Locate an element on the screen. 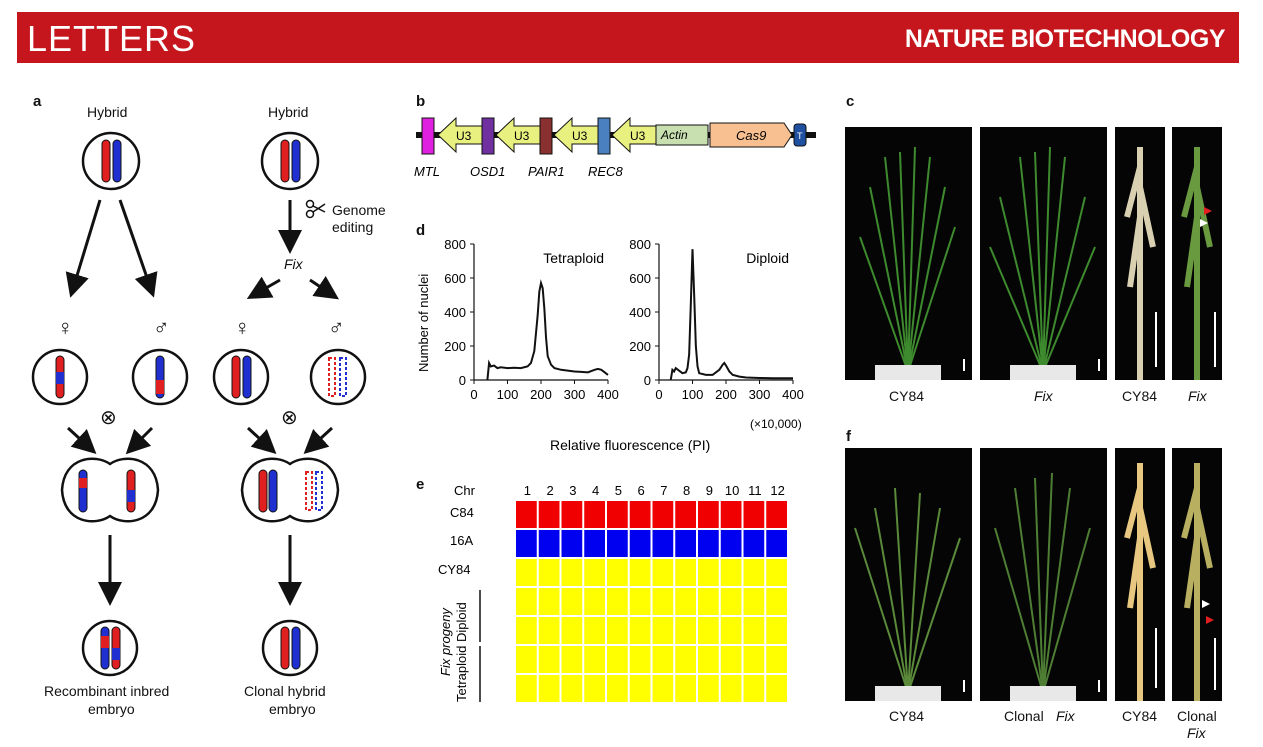 This screenshot has width=1263, height=747. result-left-line1: Recombinant inbred is located at coordinates (107, 691).